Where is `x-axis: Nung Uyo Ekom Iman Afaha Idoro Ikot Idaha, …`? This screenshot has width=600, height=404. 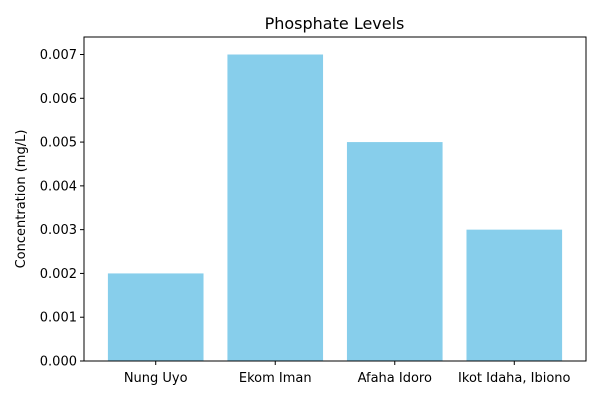 x-axis: Nung Uyo Ekom Iman Afaha Idoro Ikot Idaha, … is located at coordinates (347, 373).